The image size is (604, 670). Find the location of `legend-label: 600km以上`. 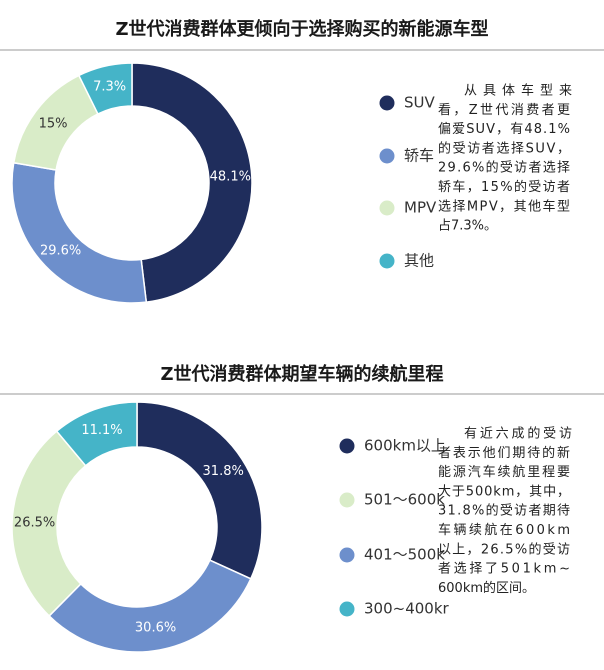

legend-label: 600km以上 is located at coordinates (405, 446).